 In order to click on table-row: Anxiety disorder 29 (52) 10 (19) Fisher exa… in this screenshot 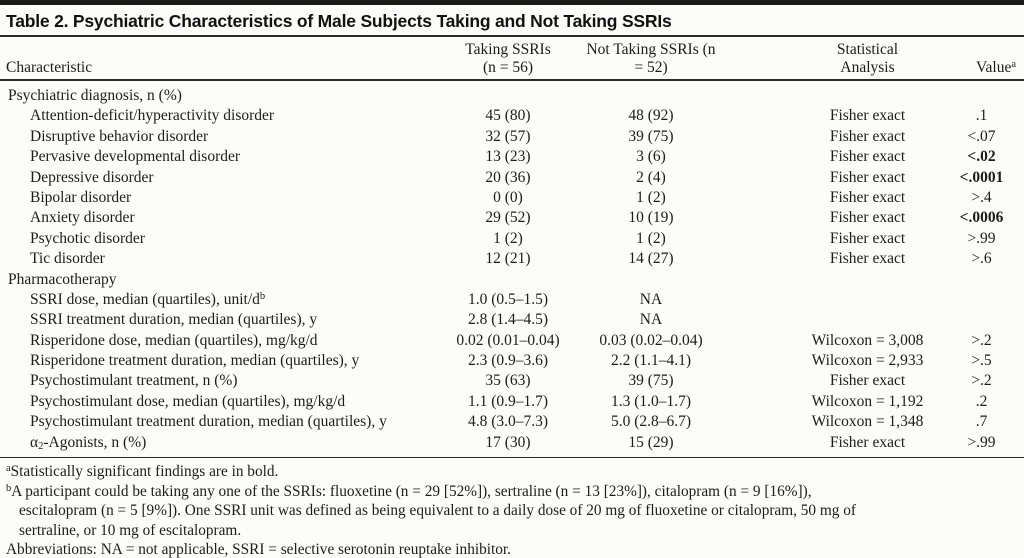, I will do `click(512, 218)`.